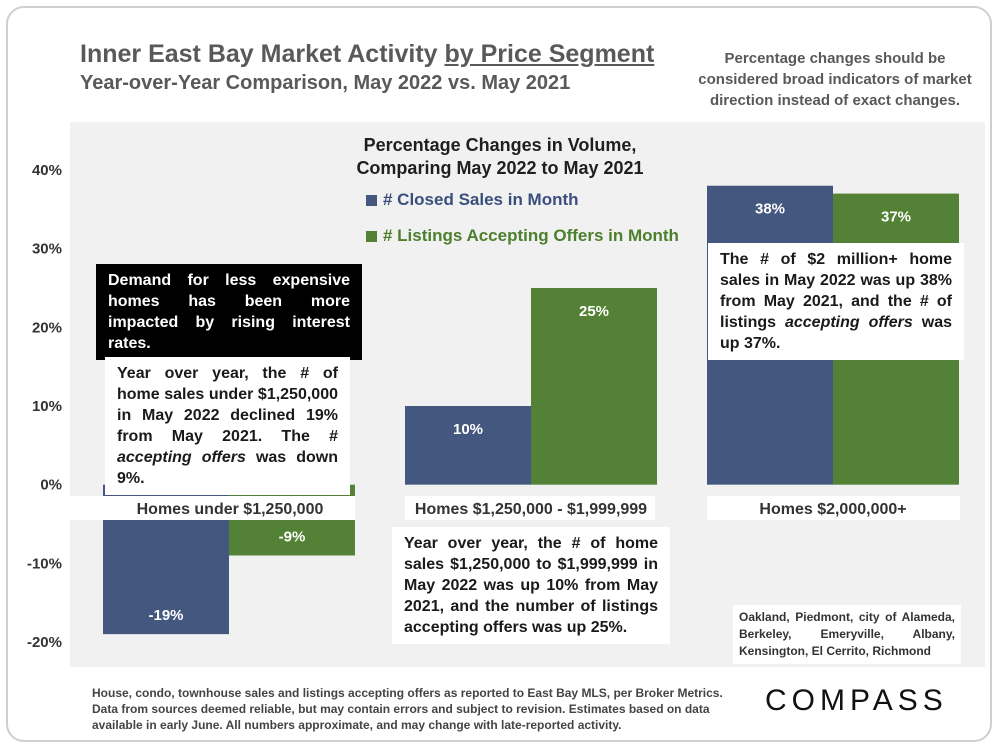 This screenshot has height=750, width=1000. What do you see at coordinates (165, 615) in the screenshot?
I see `bar-value-label: -19%` at bounding box center [165, 615].